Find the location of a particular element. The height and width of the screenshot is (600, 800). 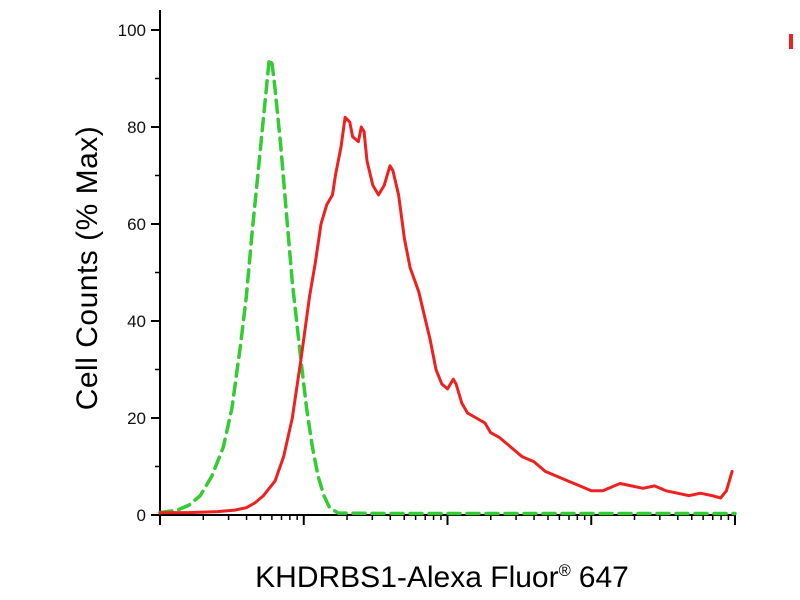

y-axis-title: Cell Counts (% Max) is located at coordinates (87, 268).